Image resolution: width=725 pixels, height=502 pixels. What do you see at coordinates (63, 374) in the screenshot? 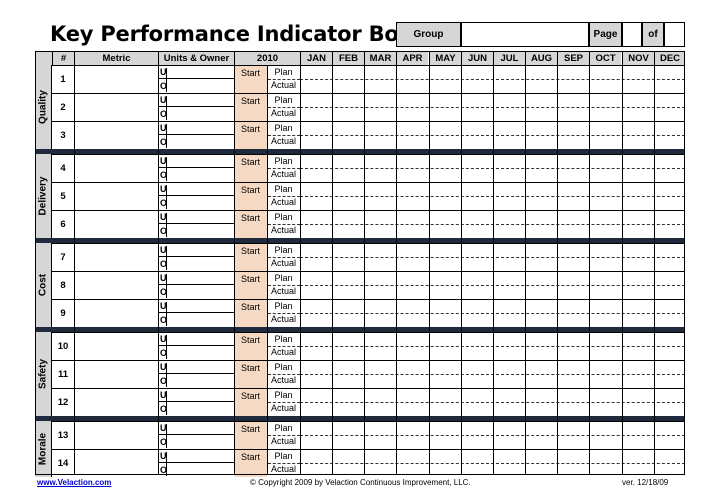
I see `row-number: 11` at bounding box center [63, 374].